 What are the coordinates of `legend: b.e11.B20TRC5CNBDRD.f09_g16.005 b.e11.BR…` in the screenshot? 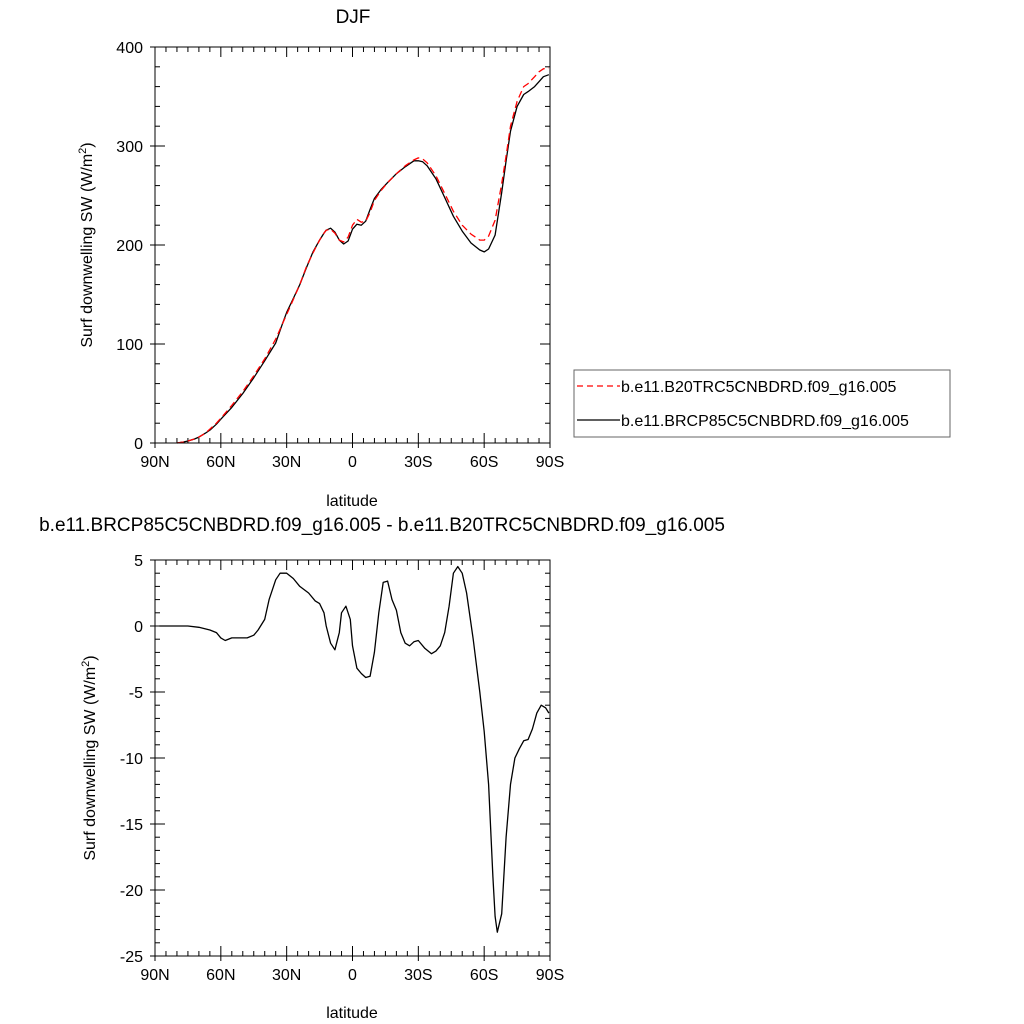 It's located at (762, 403).